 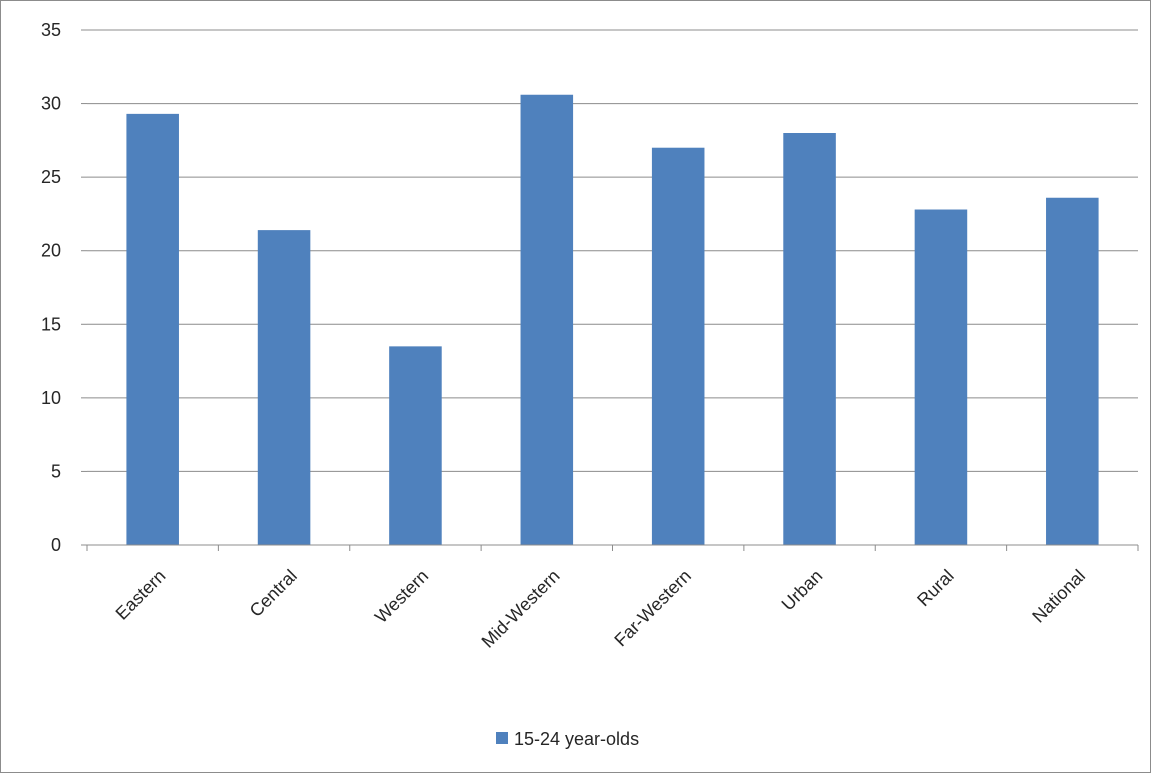 I want to click on y-axis-tick-labels: 0 5 10 15 20 25 30 35, so click(x=51, y=287).